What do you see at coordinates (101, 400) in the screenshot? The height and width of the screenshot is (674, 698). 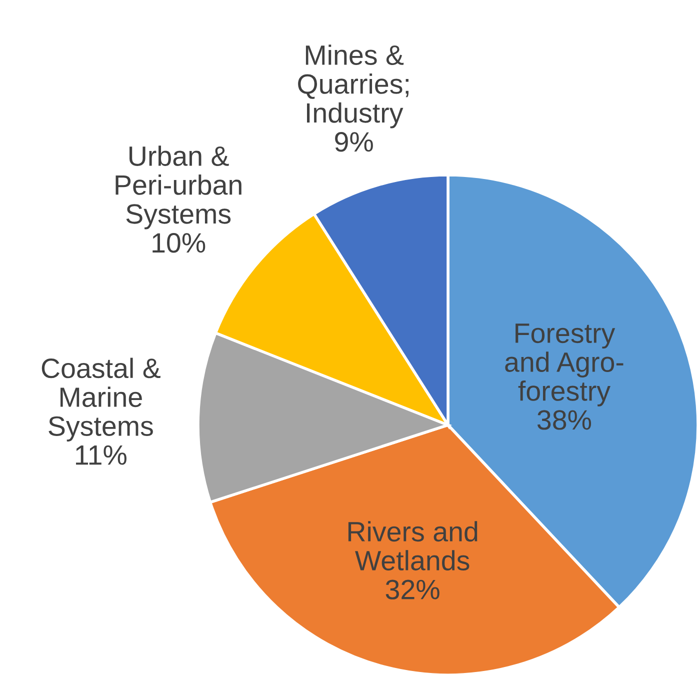 I see `slice-label: Coastal & Marine Systems` at bounding box center [101, 400].